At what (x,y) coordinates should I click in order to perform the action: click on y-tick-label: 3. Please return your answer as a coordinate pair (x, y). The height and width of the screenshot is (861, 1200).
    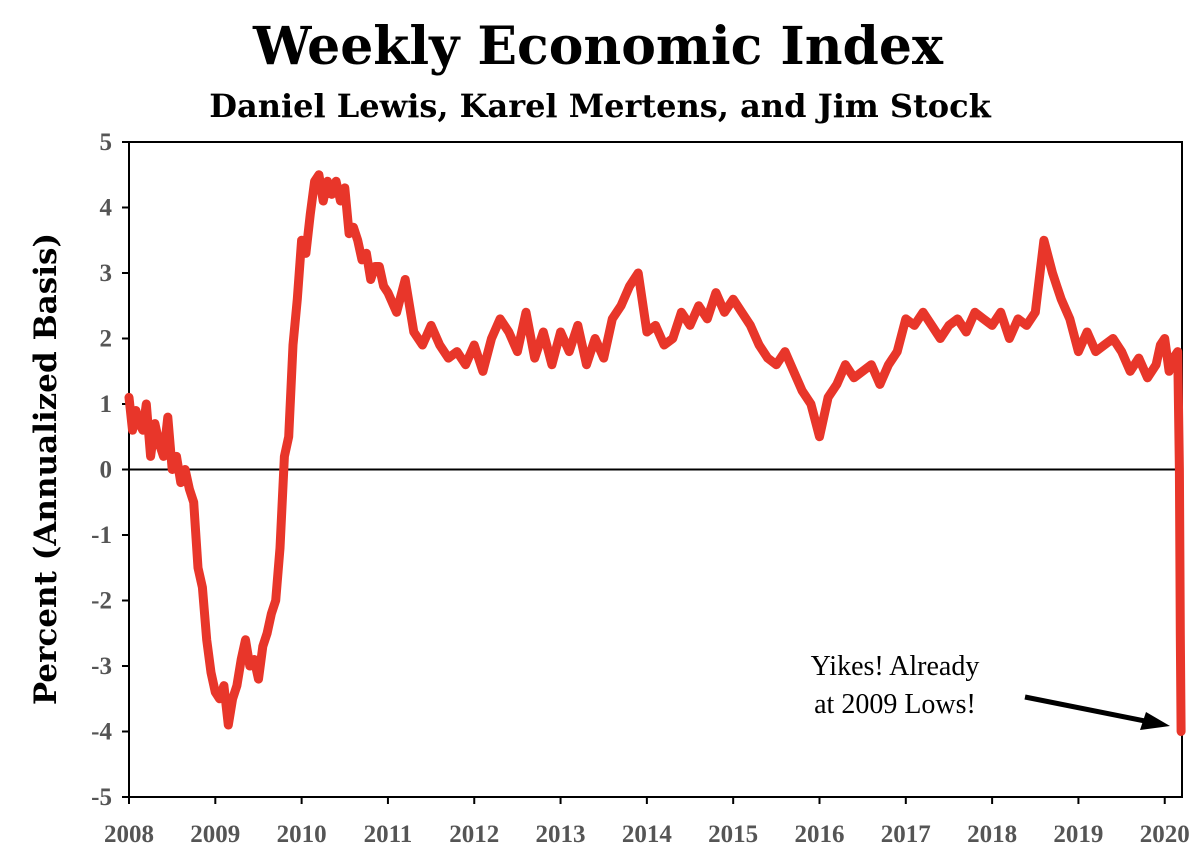
    Looking at the image, I should click on (106, 273).